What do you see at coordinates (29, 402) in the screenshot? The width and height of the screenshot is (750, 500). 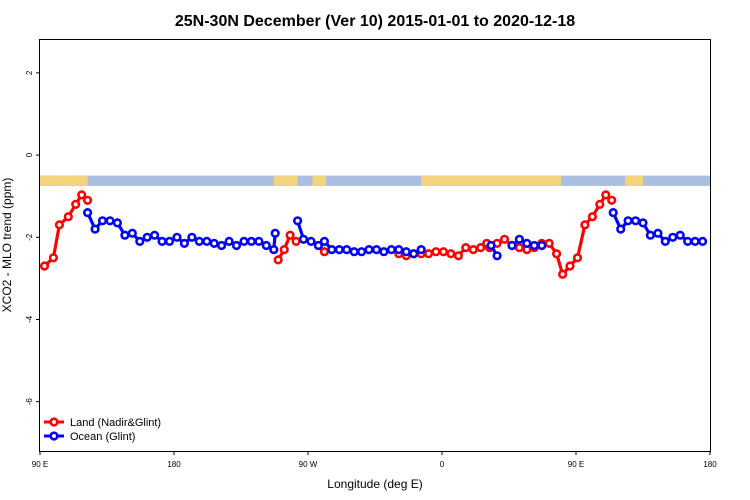 I see `y-tick-label: -6` at bounding box center [29, 402].